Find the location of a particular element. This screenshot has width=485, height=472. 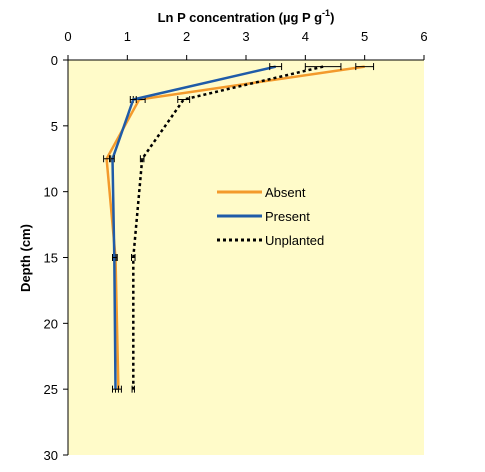

y-tick-label: 10 is located at coordinates (51, 192).